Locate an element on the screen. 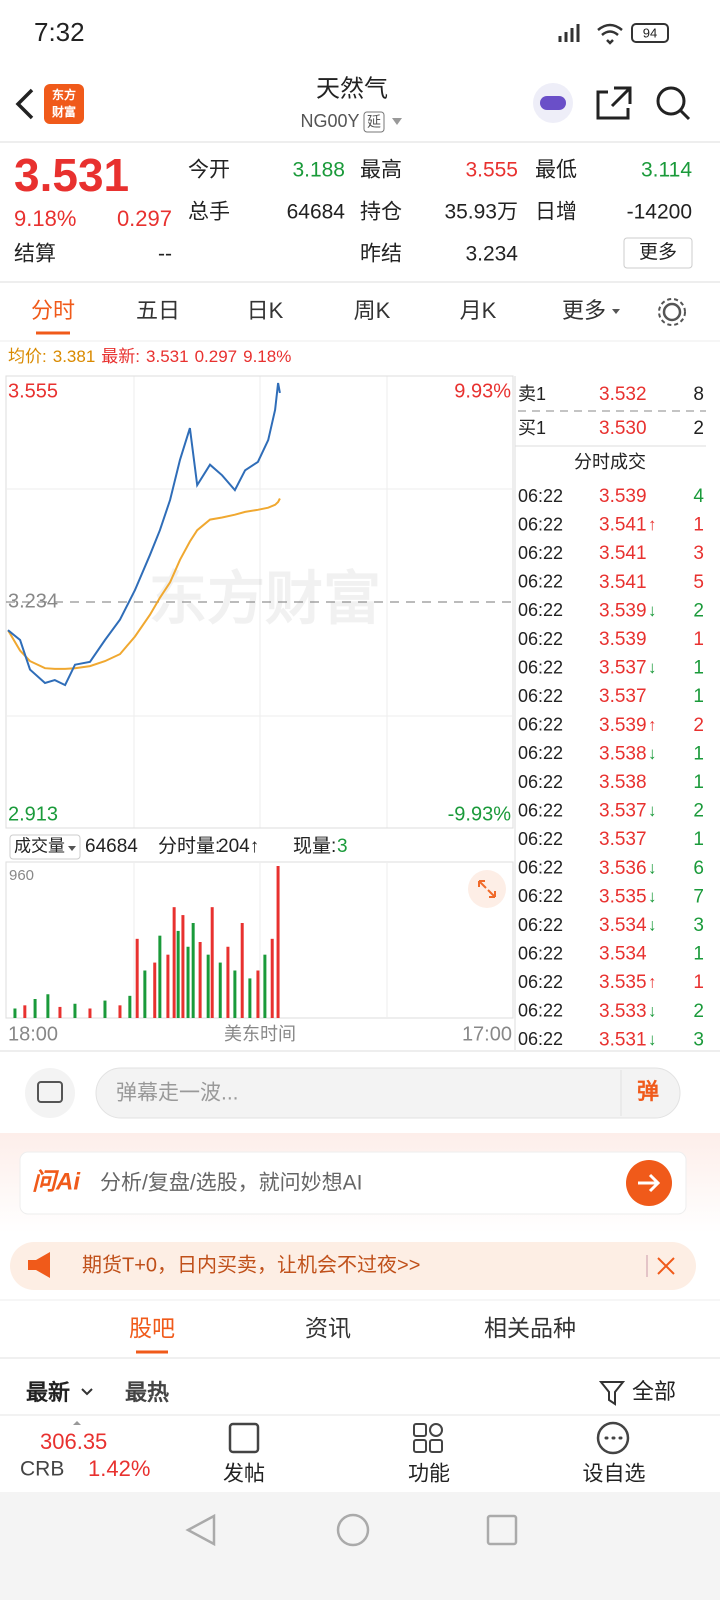  more-button is located at coordinates (658, 253).